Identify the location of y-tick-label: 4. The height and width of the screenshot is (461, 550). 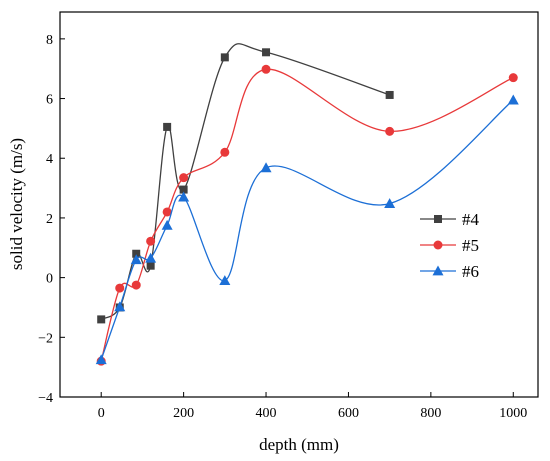
(49, 159).